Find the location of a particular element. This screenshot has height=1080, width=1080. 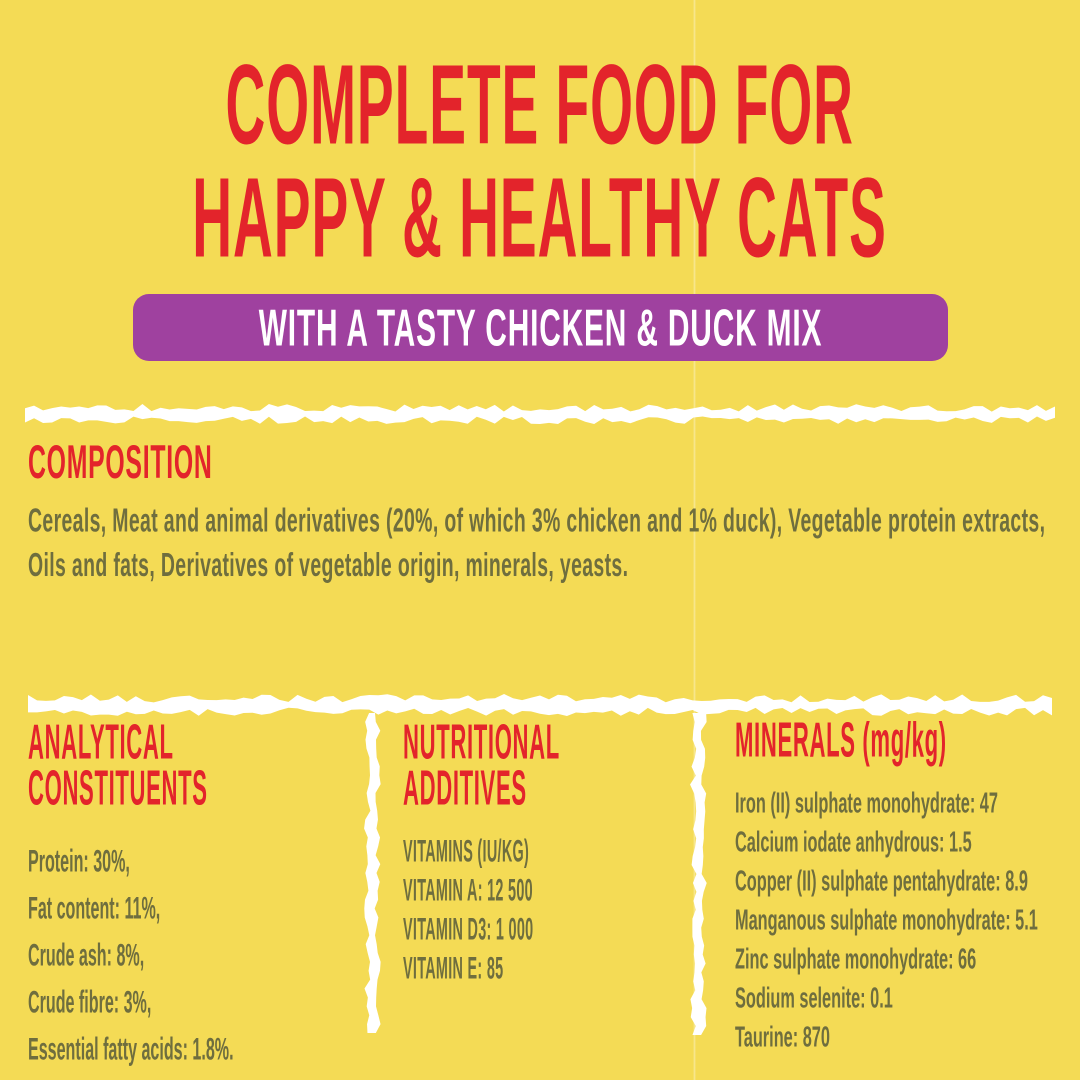

subtitle-banner: WITH A TASTY CHICKEN & DUCK MIX is located at coordinates (540, 327).